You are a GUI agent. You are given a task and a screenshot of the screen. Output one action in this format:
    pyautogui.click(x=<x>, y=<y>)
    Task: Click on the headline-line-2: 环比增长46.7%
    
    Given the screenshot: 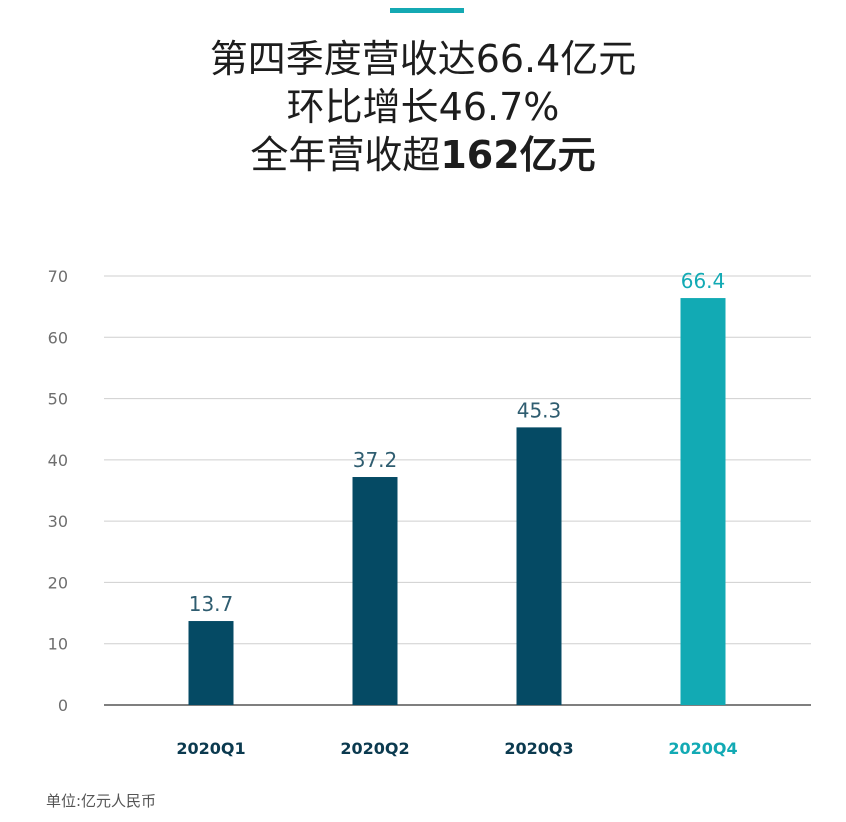 What is the action you would take?
    pyautogui.click(x=423, y=107)
    